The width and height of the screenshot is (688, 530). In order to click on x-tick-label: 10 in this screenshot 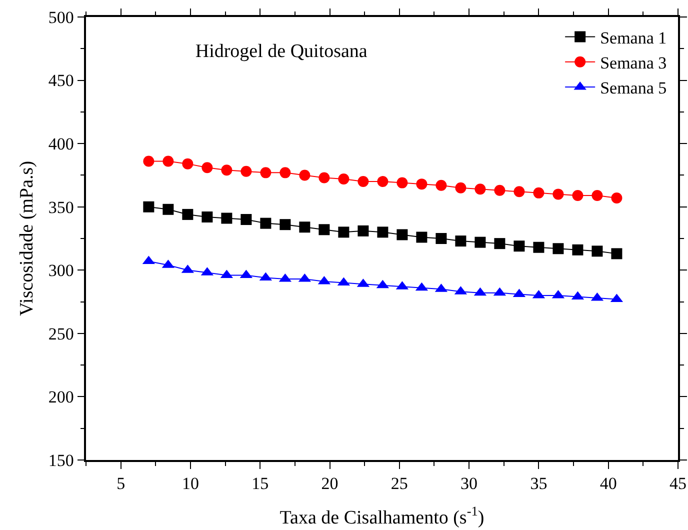, I will do `click(190, 484)`.